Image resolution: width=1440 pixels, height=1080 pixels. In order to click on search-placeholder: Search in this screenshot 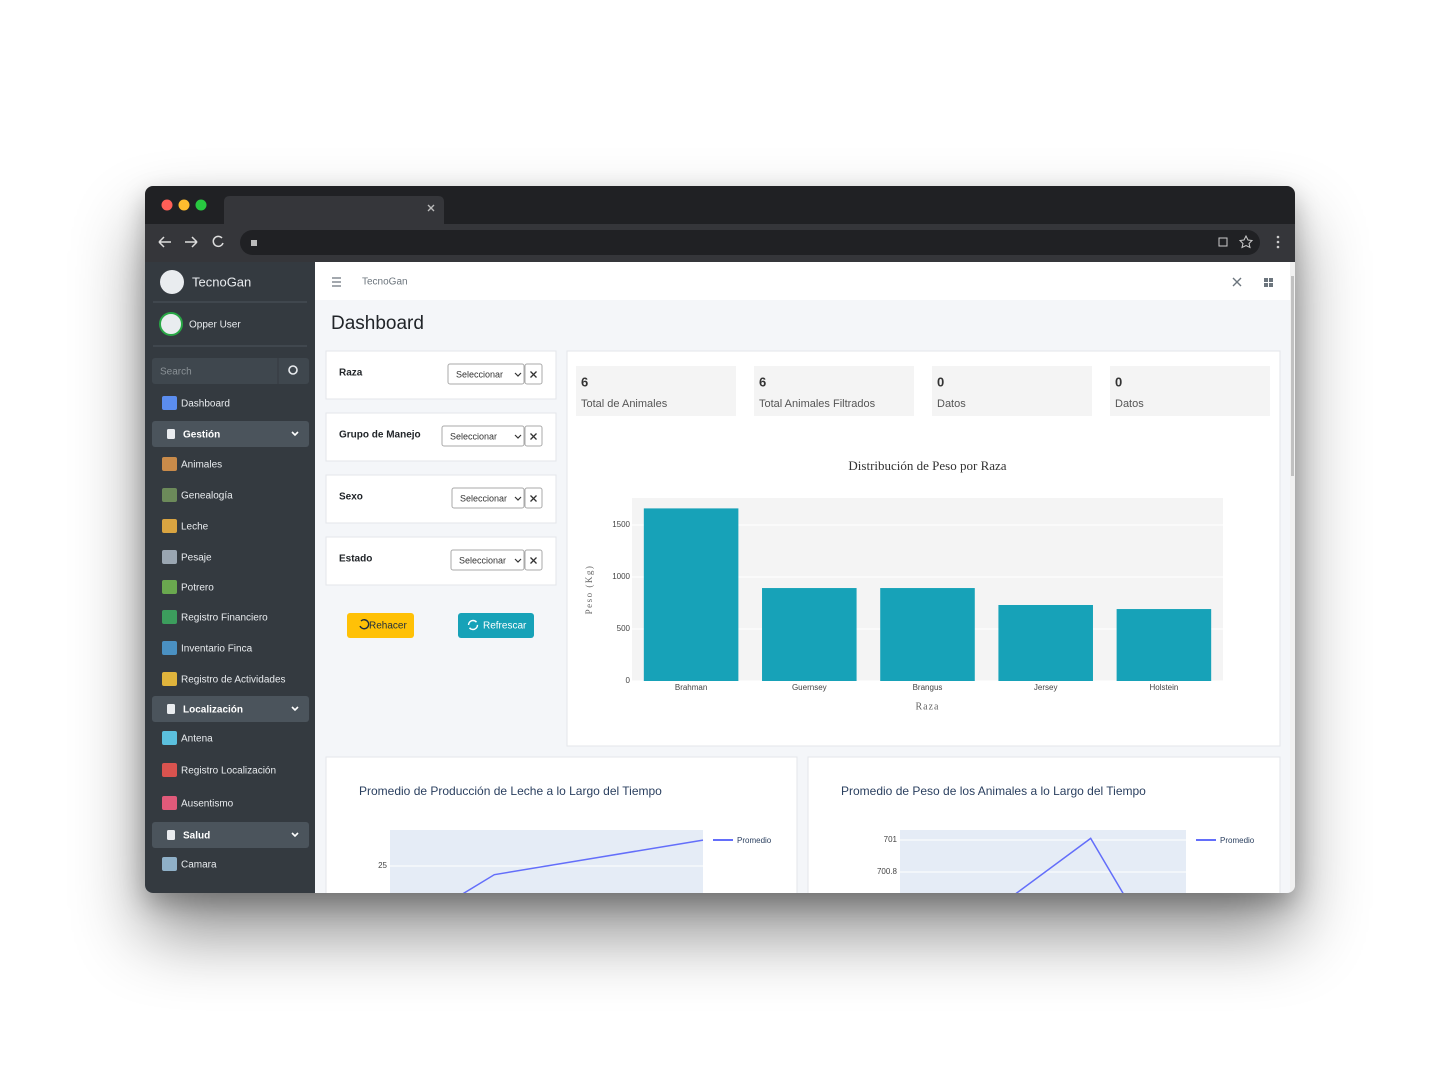, I will do `click(176, 372)`.